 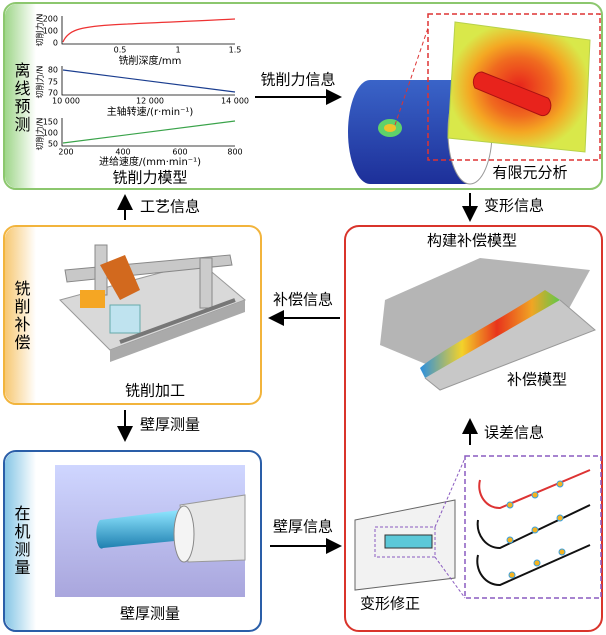 I want to click on probe-image, so click(x=150, y=531).